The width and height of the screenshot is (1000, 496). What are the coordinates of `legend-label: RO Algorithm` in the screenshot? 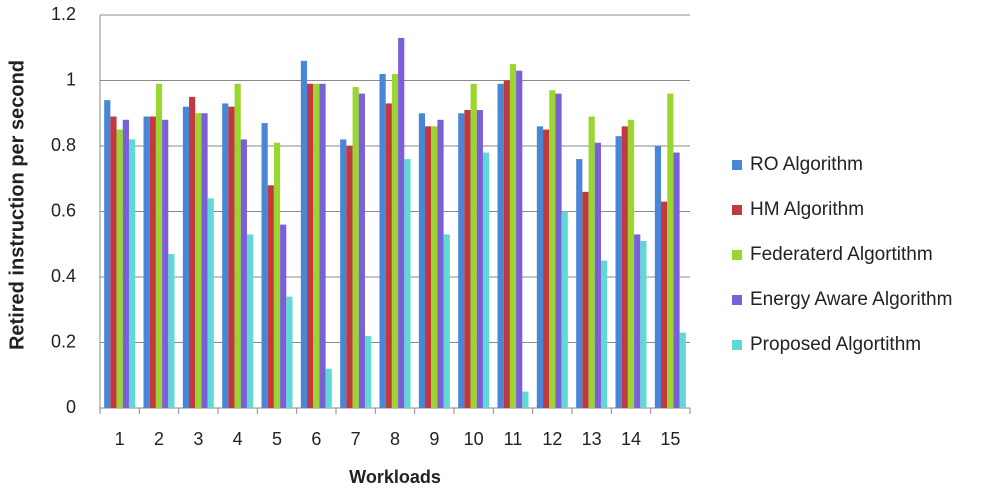 It's located at (806, 164).